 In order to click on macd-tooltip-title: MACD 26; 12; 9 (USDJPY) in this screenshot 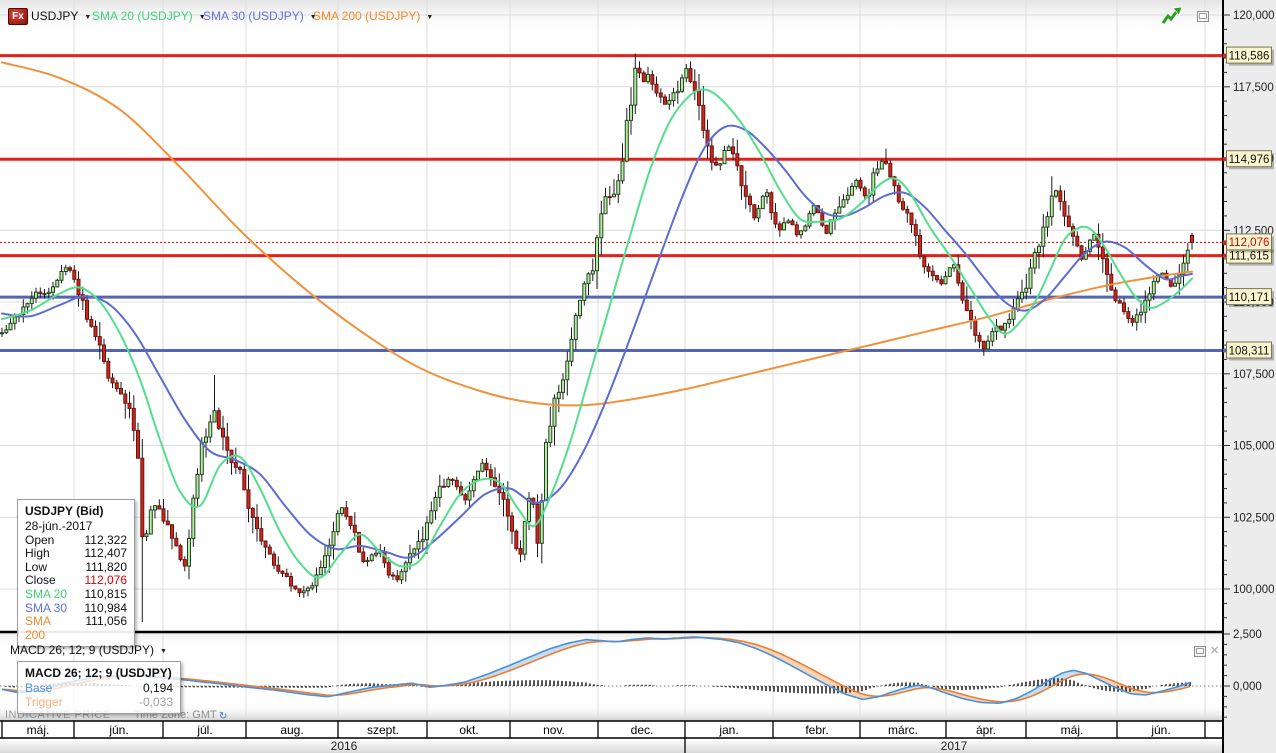, I will do `click(98, 673)`.